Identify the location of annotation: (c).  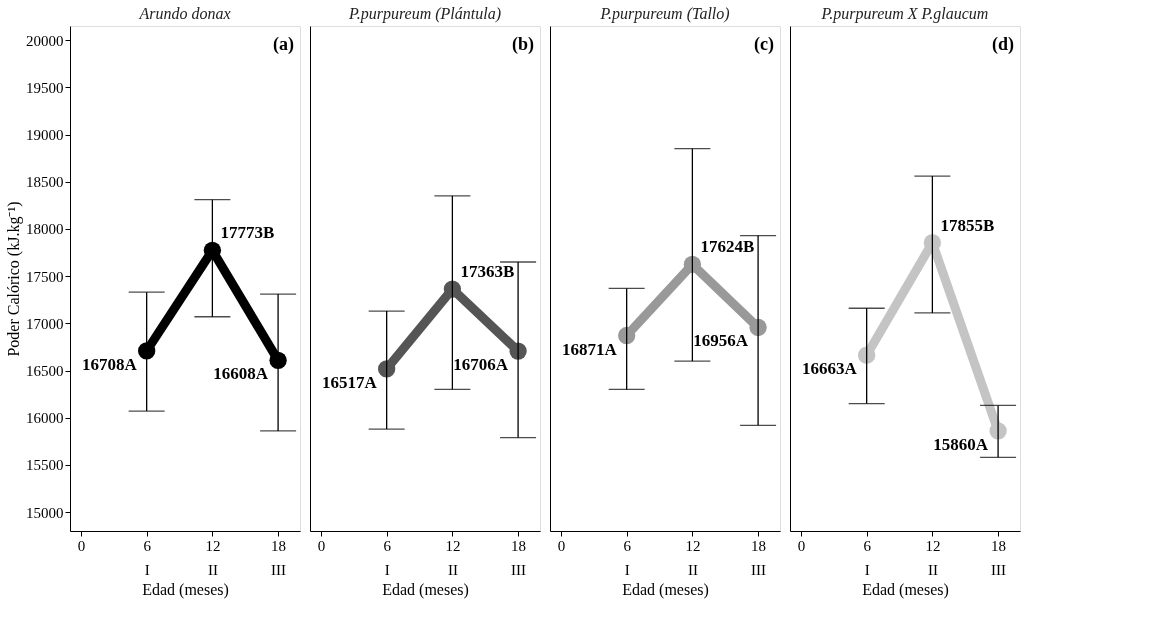
(764, 44).